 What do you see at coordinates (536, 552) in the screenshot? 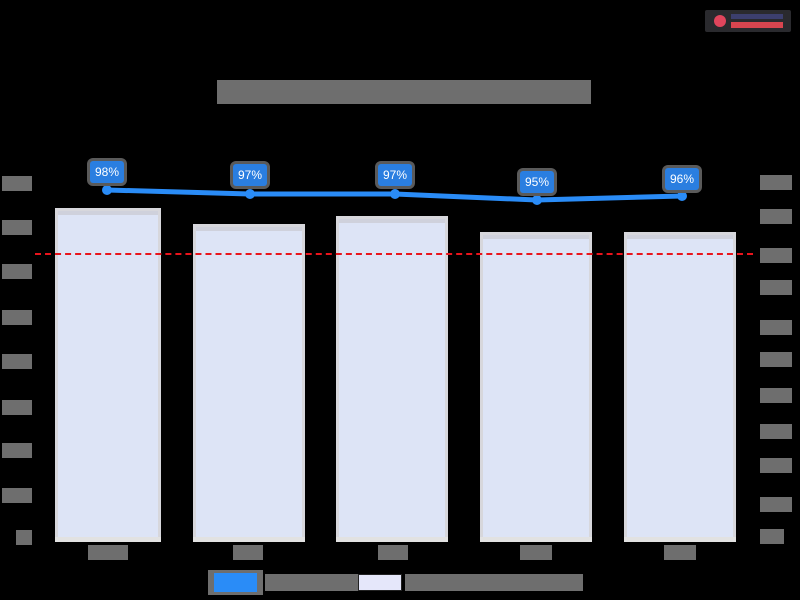
I see `x-axis-label: 2022` at bounding box center [536, 552].